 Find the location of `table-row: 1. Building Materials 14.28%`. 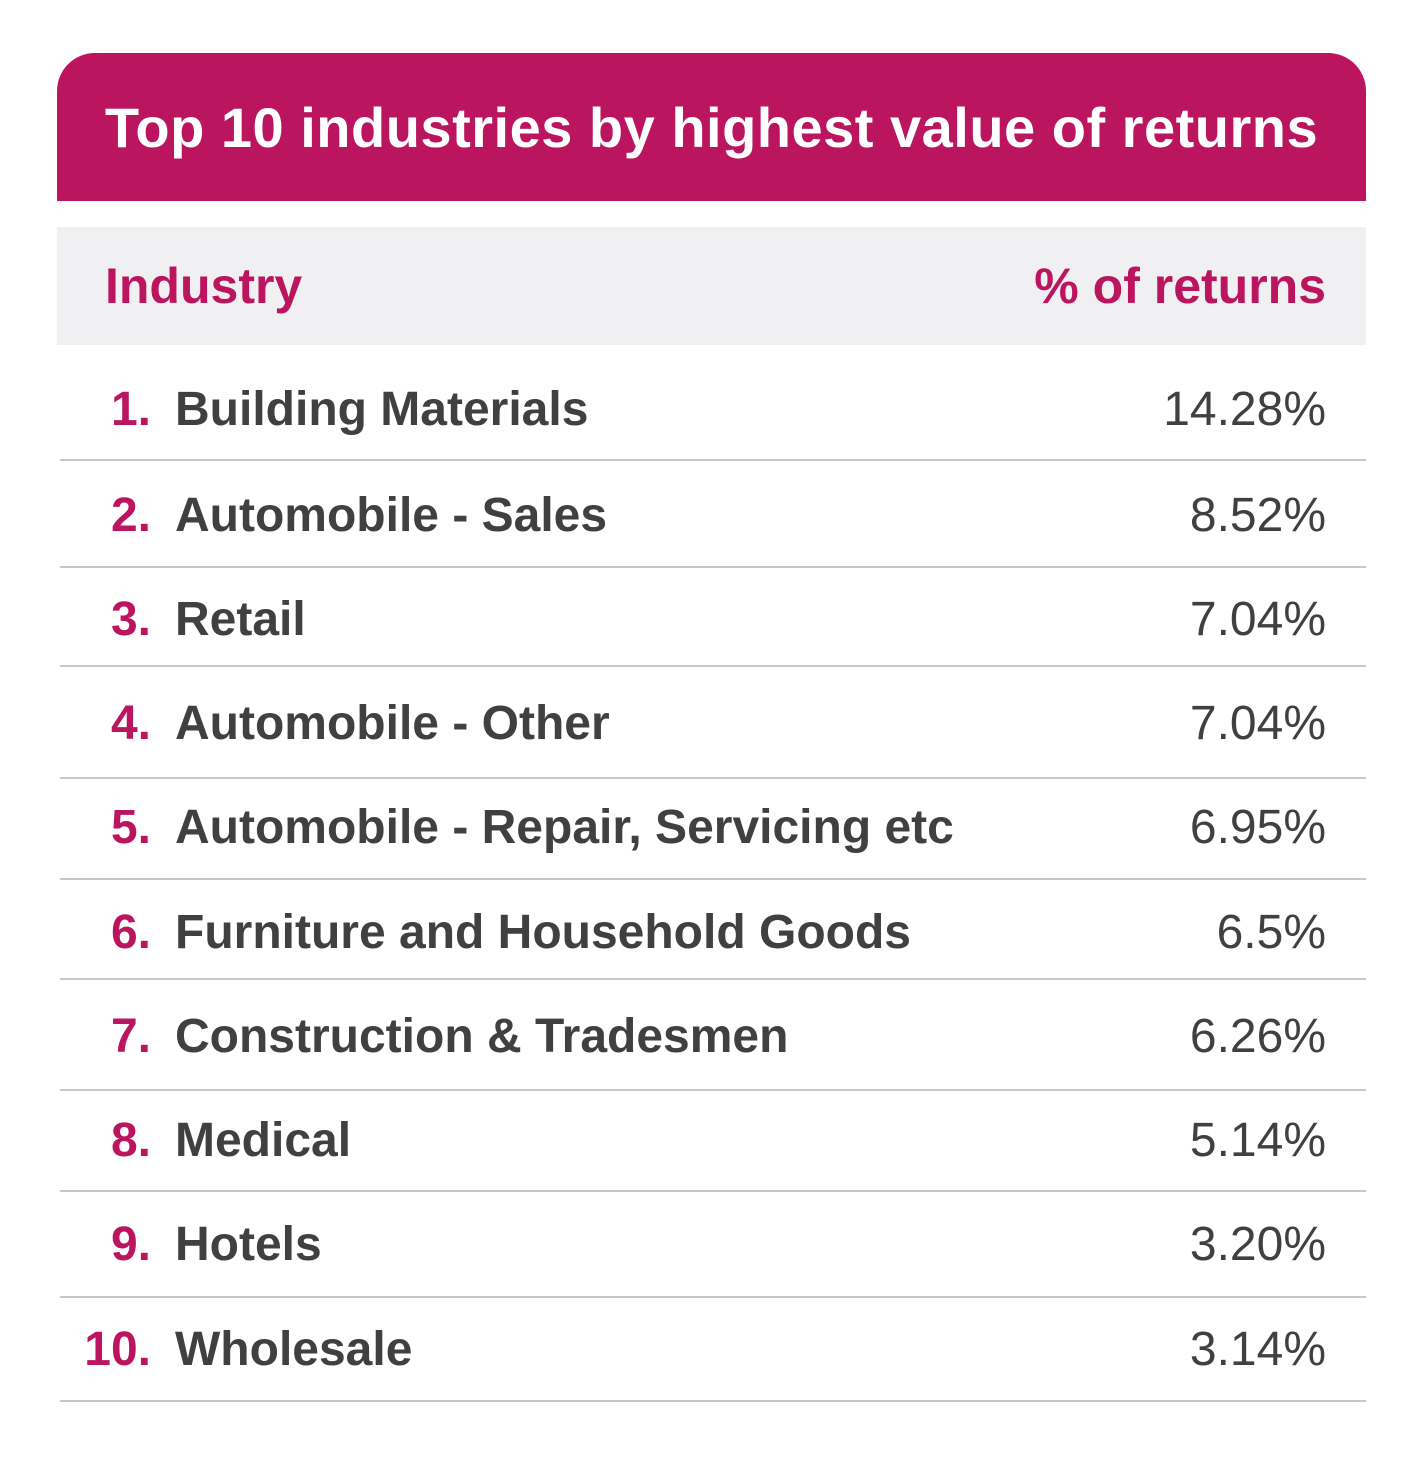

table-row: 1. Building Materials 14.28% is located at coordinates (713, 403).